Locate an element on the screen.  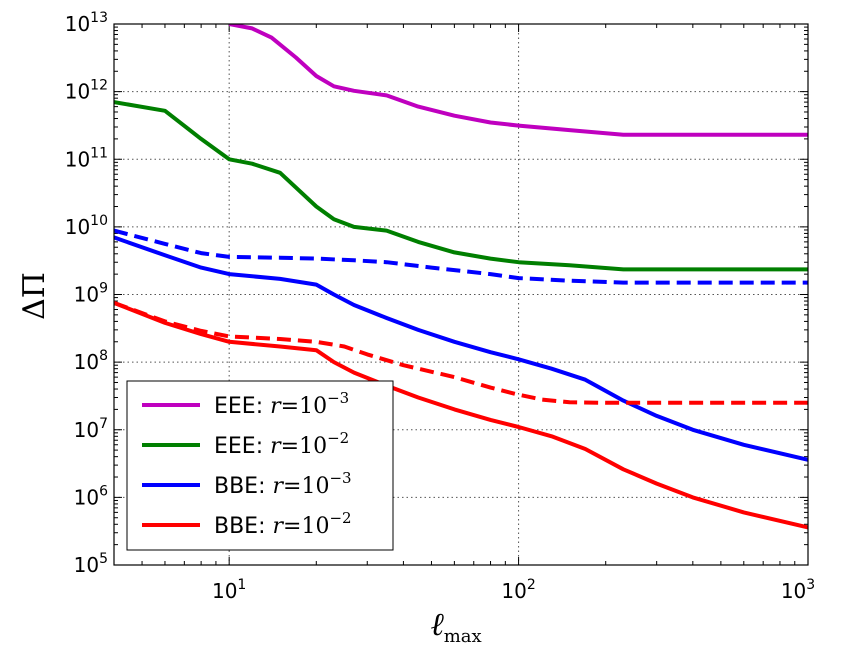
y-tick-label: 10⁸ is located at coordinates (91, 361).